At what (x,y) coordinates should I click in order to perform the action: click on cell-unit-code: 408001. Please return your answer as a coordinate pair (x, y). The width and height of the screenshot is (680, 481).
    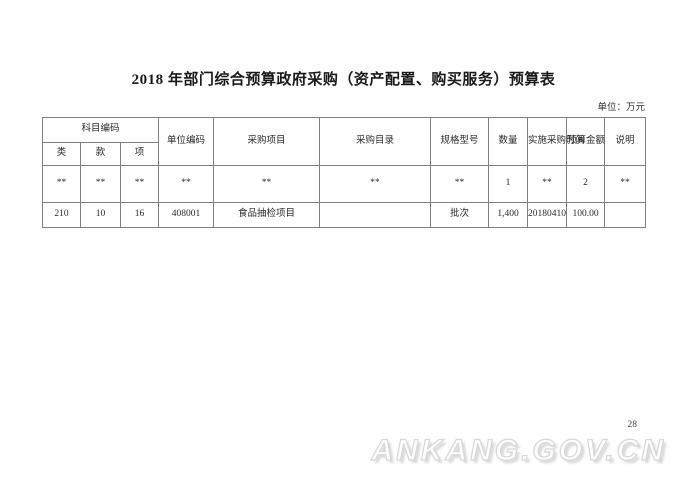
    Looking at the image, I should click on (186, 215).